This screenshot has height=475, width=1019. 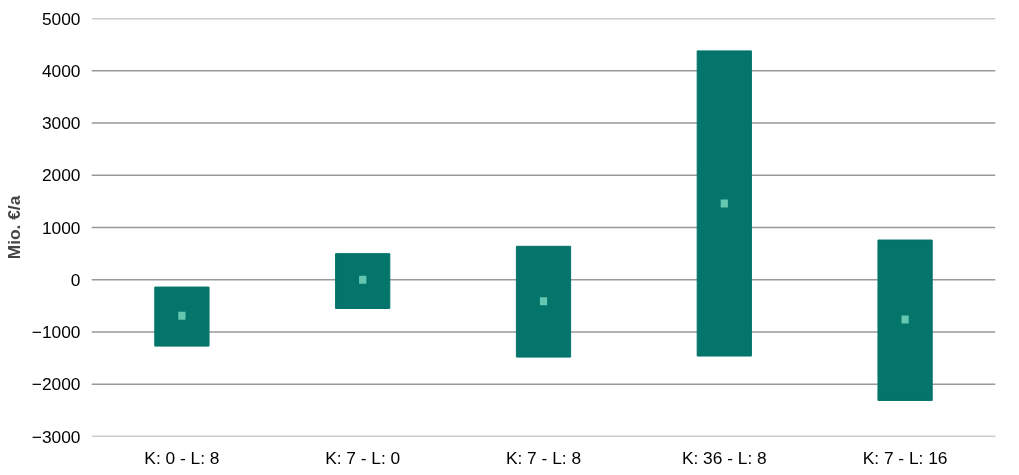 I want to click on y-axis-title: Mio. €/a, so click(x=13, y=227).